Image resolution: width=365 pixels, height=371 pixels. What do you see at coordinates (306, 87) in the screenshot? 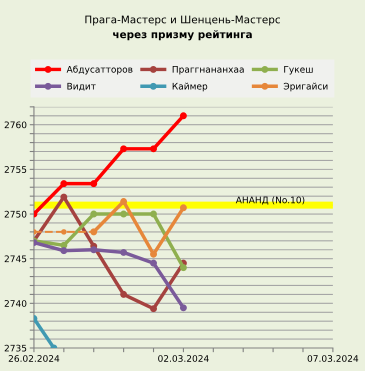
I see `legend-label: Эригайси` at bounding box center [306, 87].